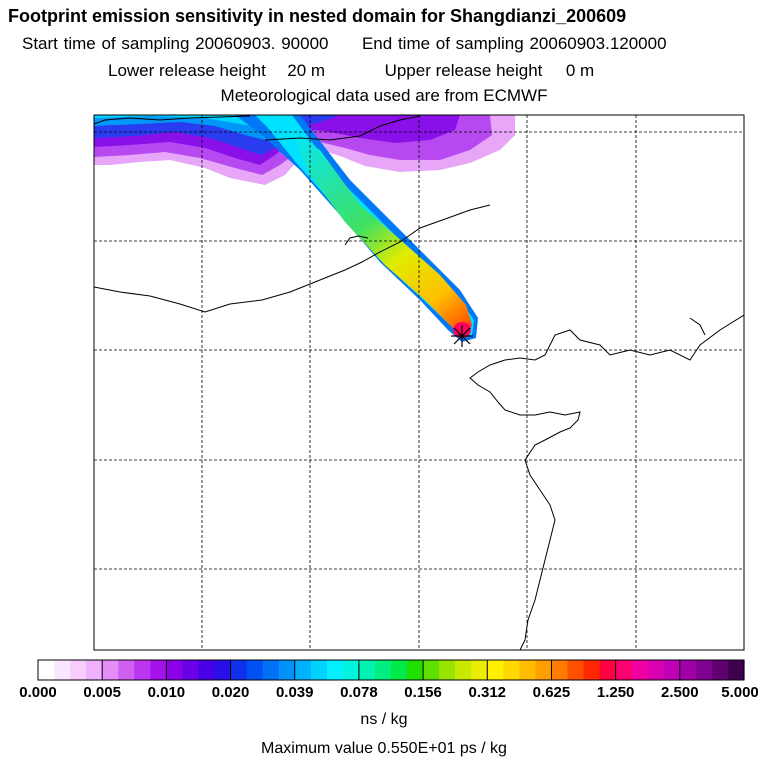 This screenshot has height=768, width=768. I want to click on end-time-value: 20060903.120000, so click(598, 43).